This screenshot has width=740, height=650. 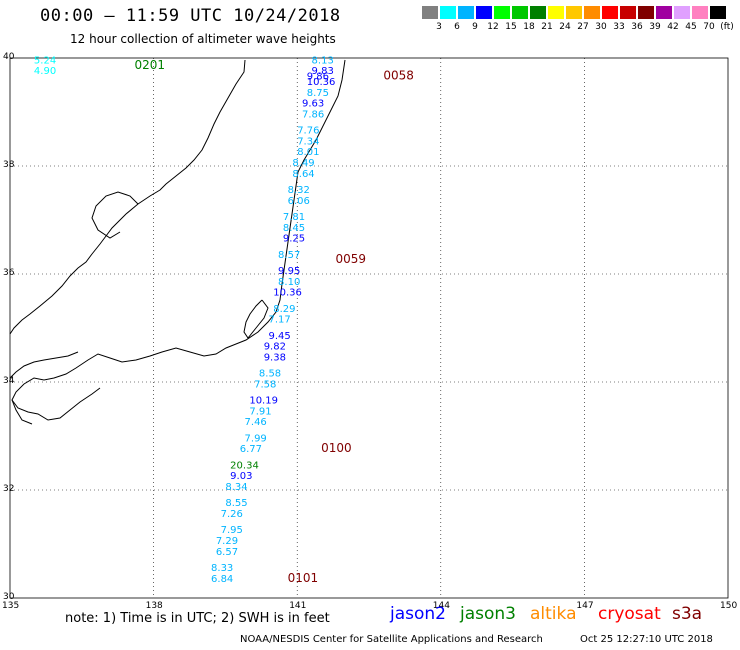 I want to click on scale-label: 30, so click(x=601, y=27).